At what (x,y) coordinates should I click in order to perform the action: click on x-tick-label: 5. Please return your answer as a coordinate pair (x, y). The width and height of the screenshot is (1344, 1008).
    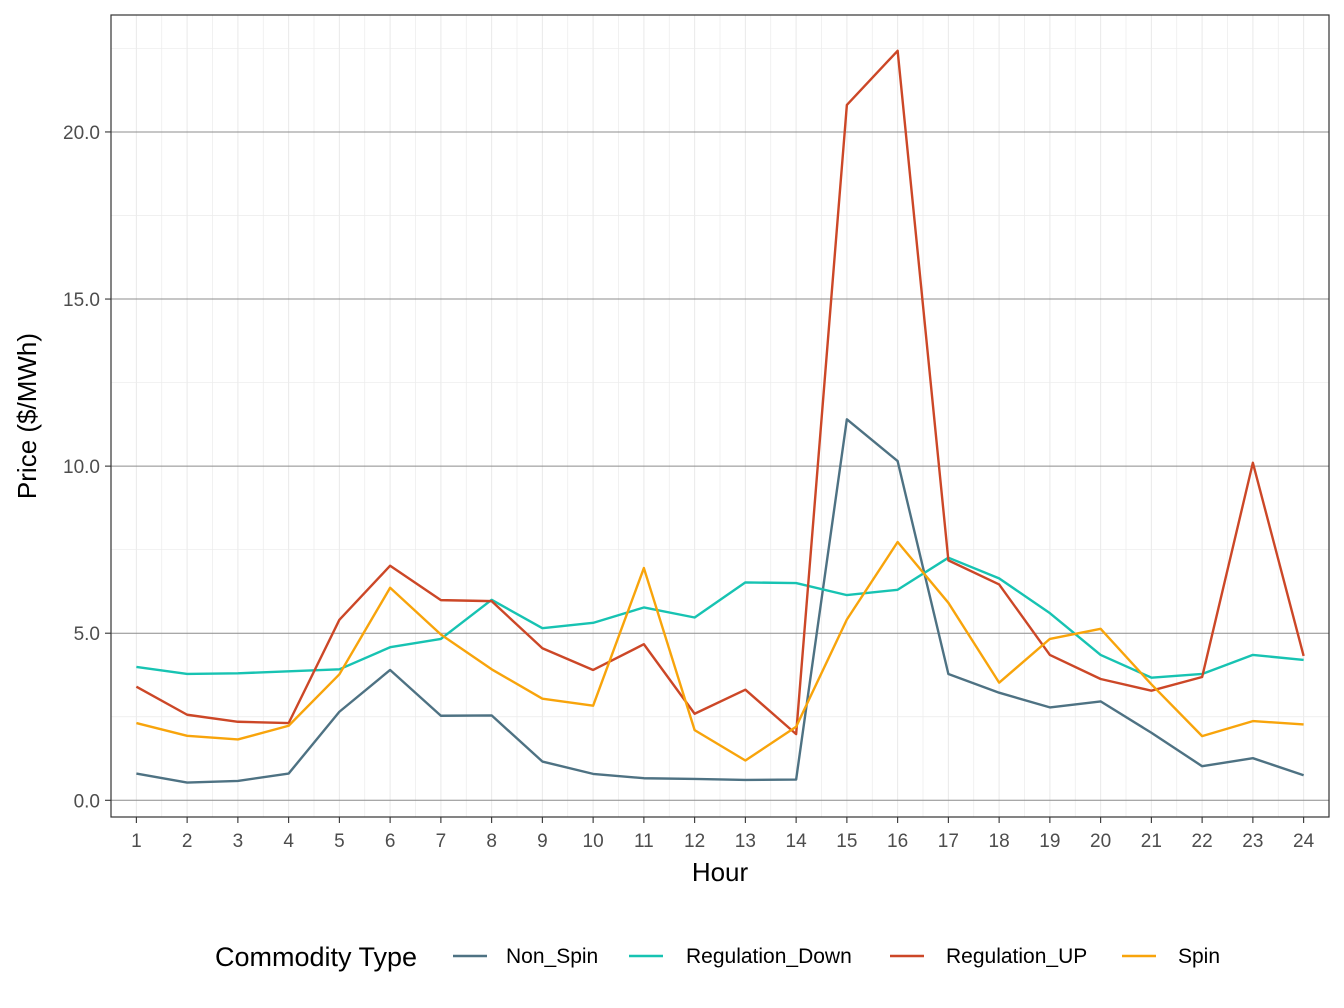
    Looking at the image, I should click on (339, 841).